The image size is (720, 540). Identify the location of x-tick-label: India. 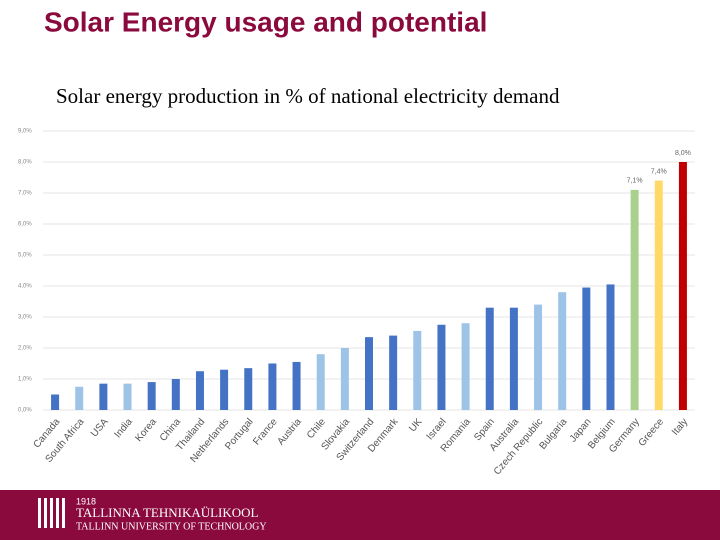
(123, 428).